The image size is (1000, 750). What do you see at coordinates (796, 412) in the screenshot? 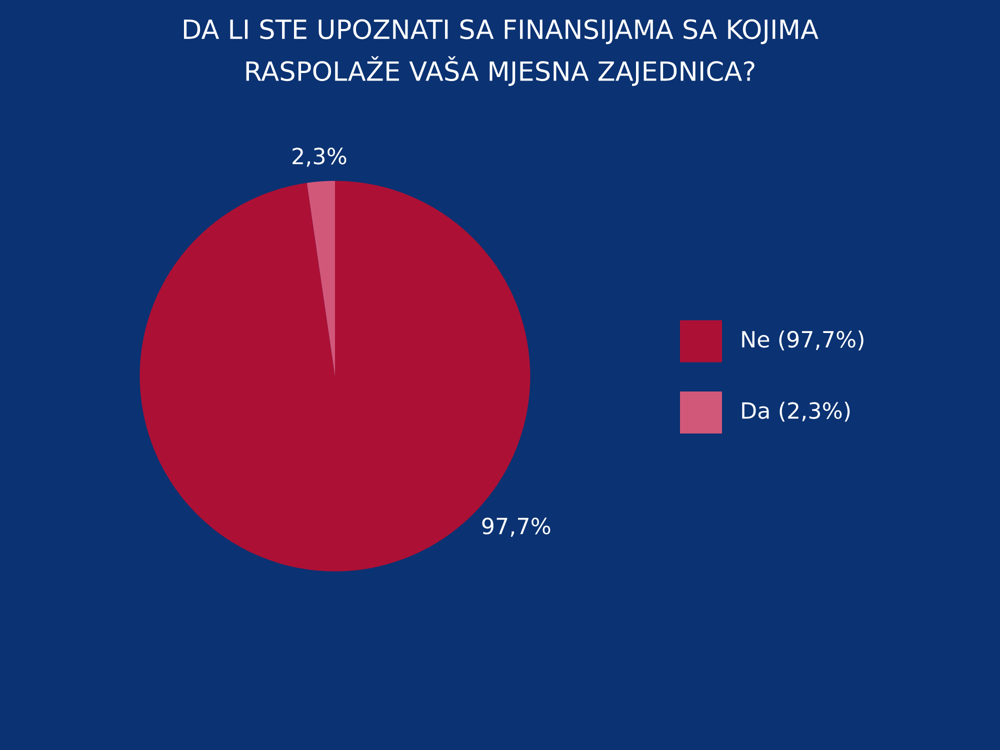
I see `legend-label: Da (2,3%)` at bounding box center [796, 412].